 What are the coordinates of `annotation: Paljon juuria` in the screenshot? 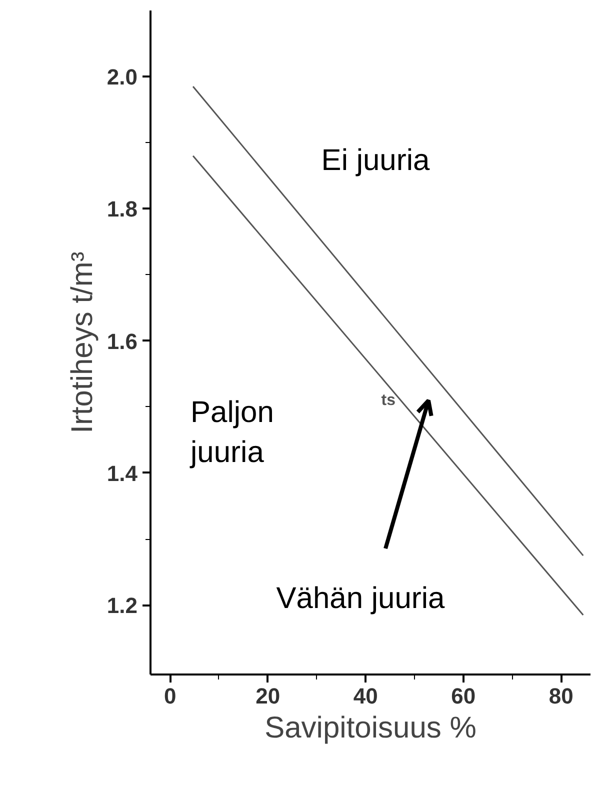 It's located at (232, 432).